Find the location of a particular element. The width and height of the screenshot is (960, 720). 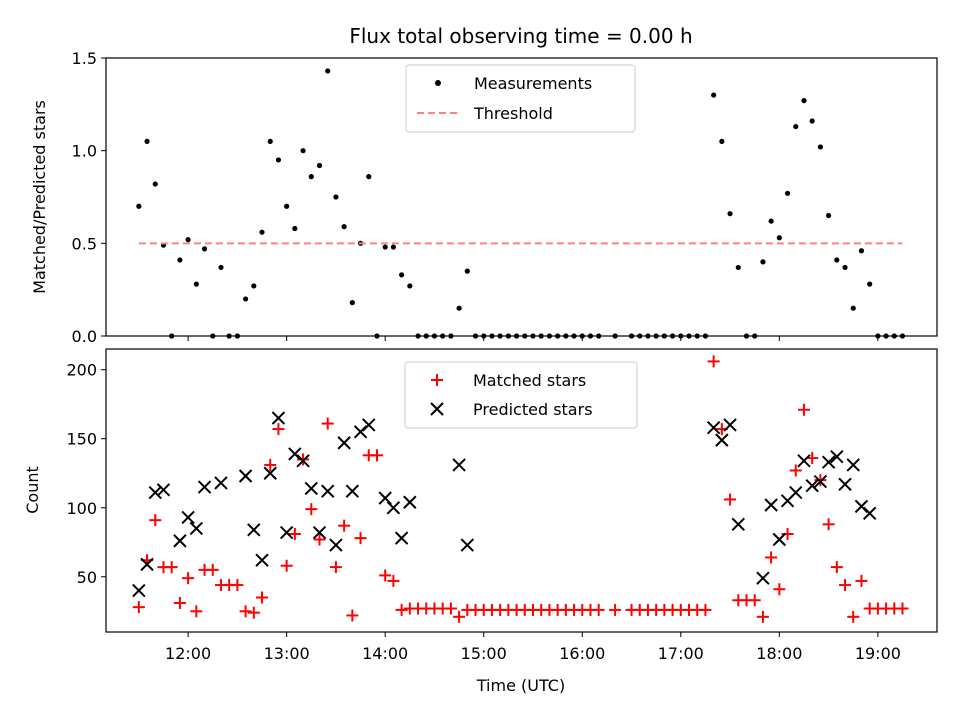

x-tick-label: 18:00 is located at coordinates (779, 653).